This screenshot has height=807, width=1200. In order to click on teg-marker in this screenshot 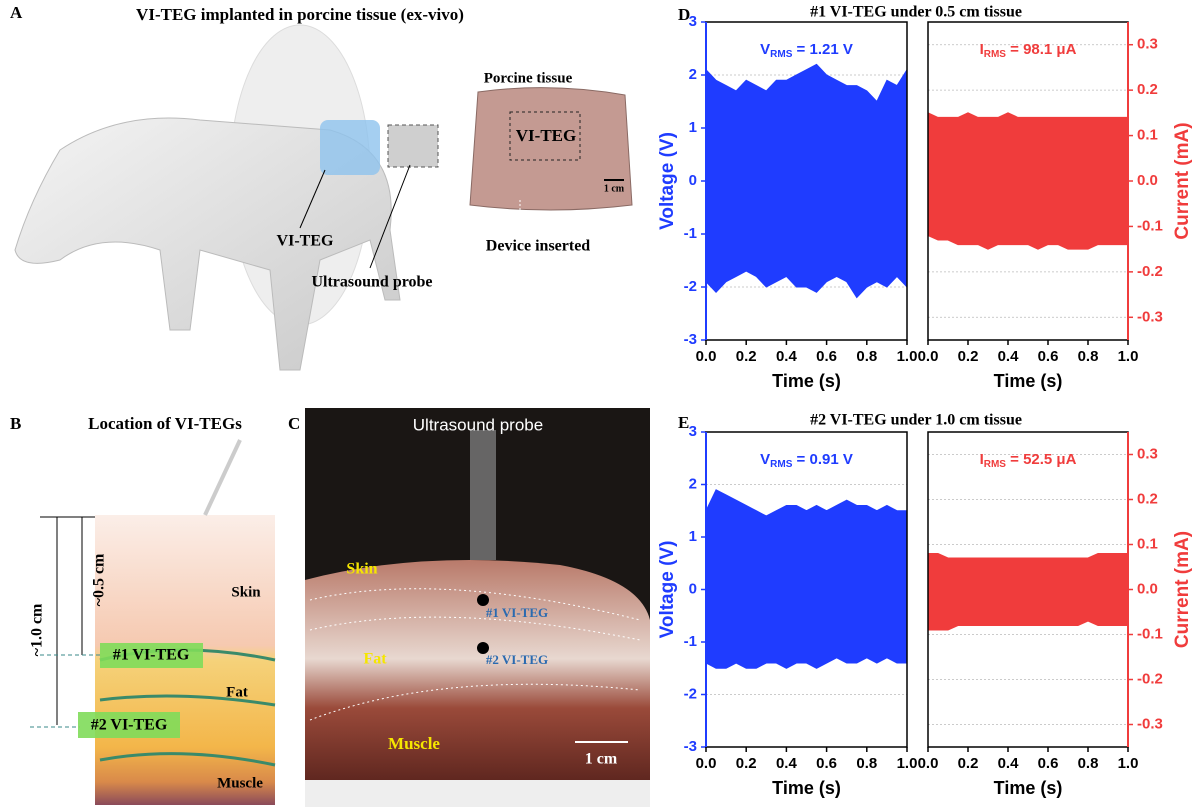, I will do `click(151, 655)`.